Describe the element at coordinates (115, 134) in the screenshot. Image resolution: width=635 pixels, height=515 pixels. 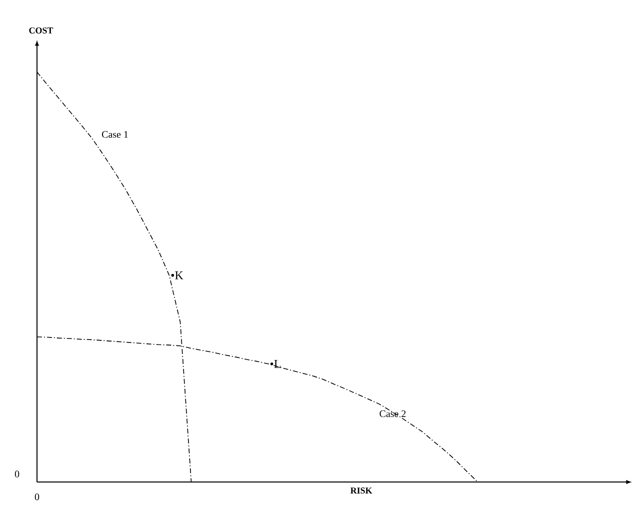
I see `series-label: Case 1` at that location.